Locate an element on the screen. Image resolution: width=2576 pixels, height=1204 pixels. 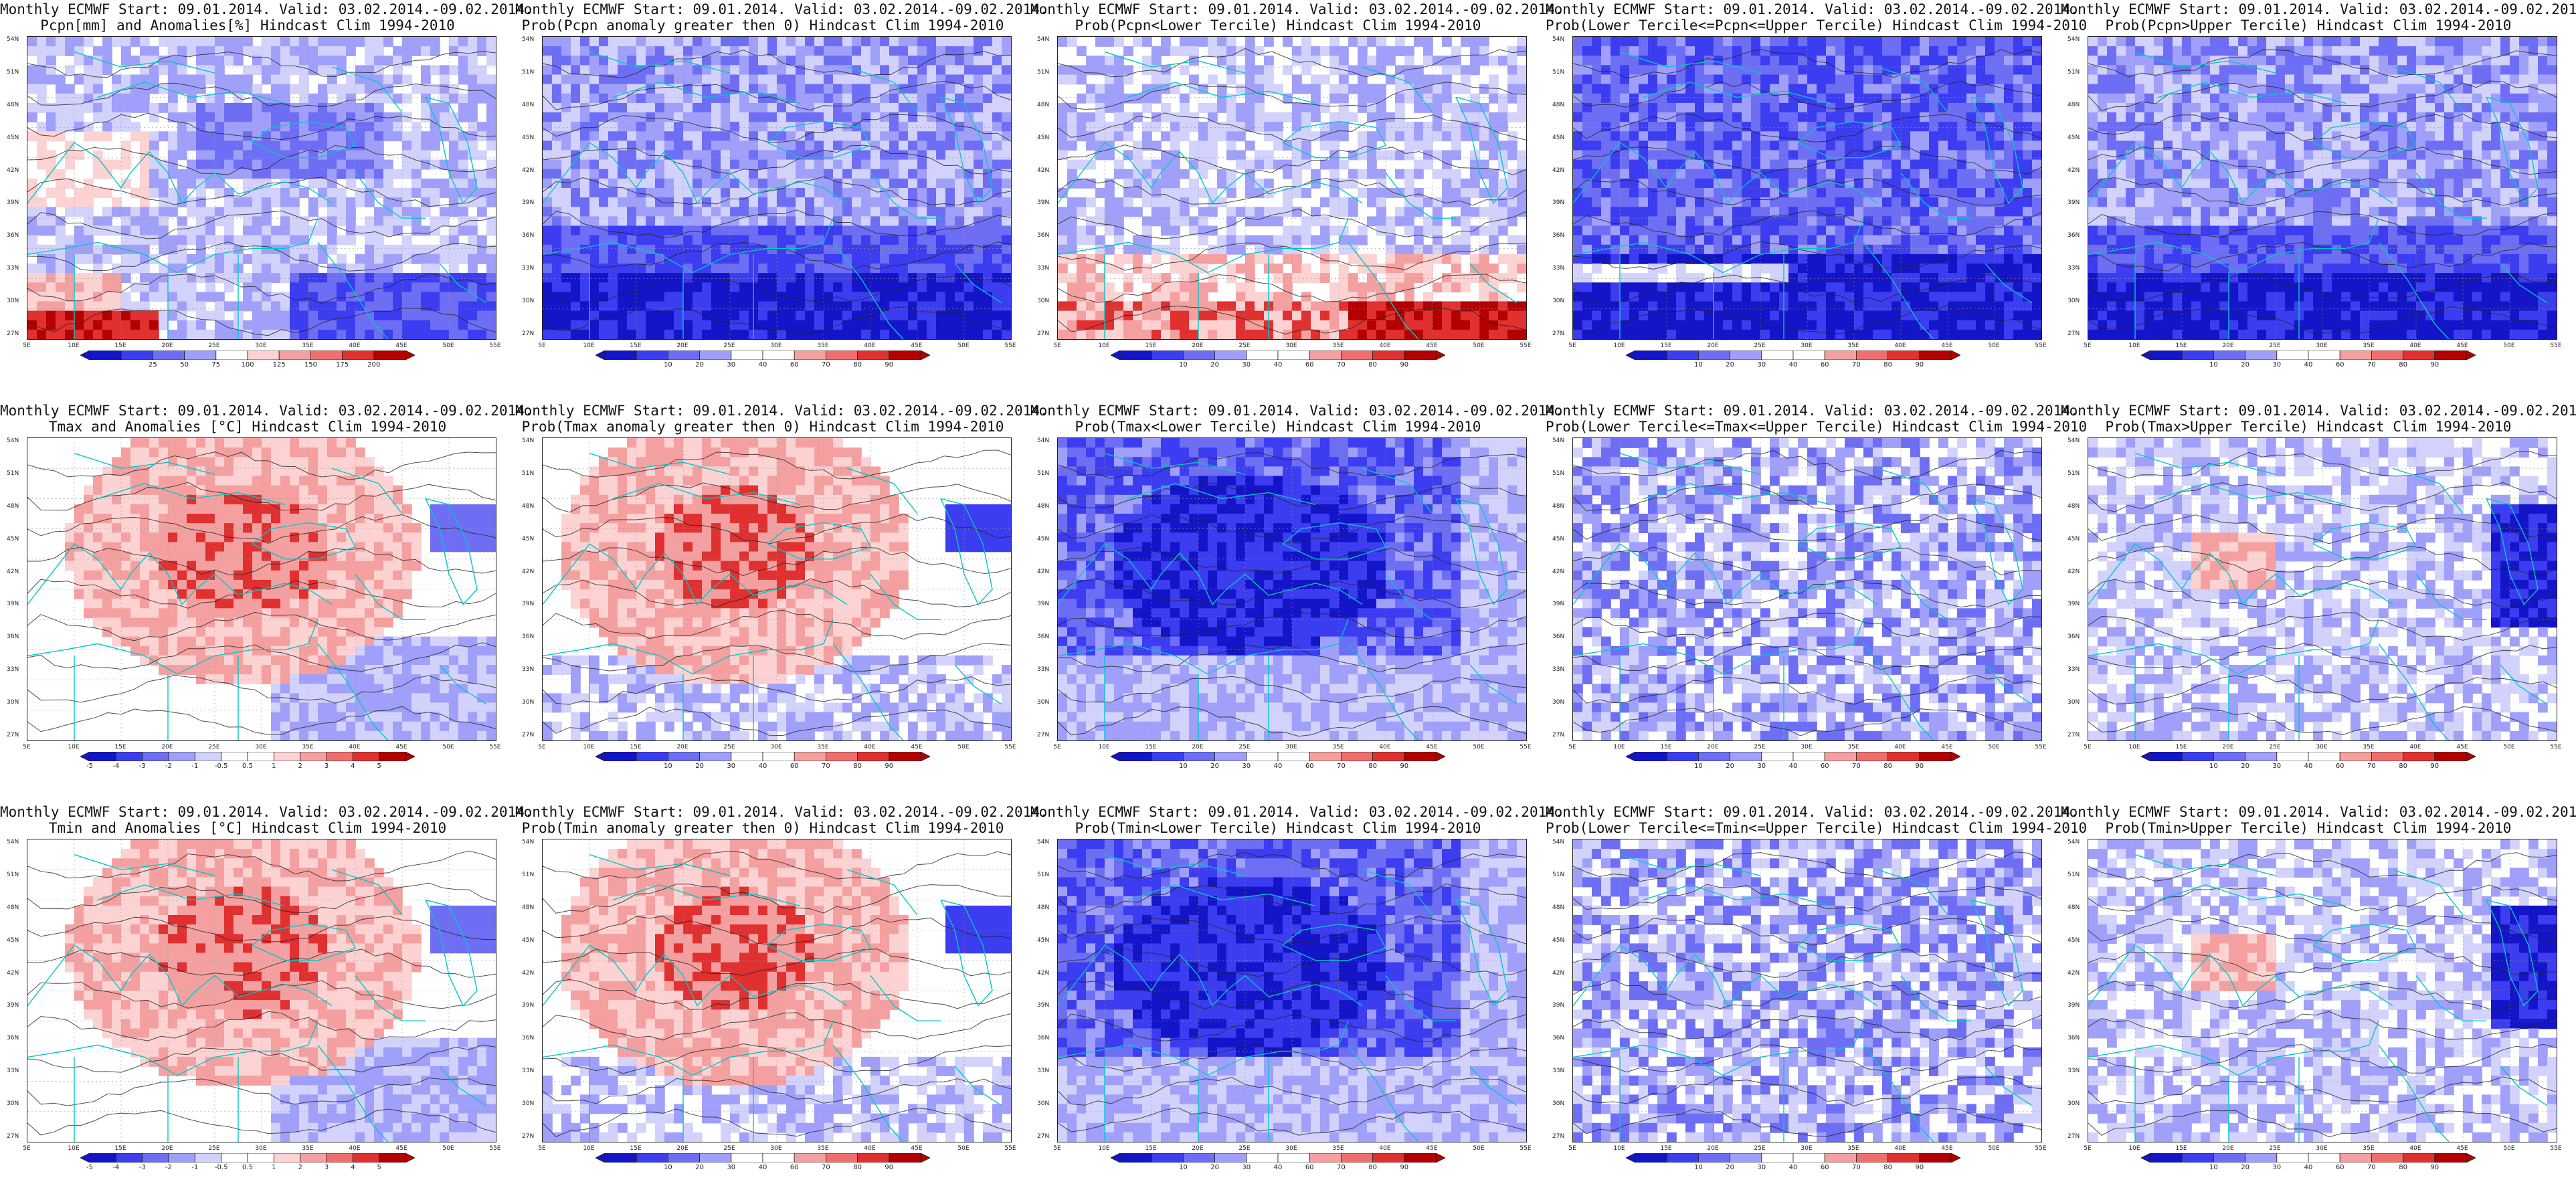
panel-title-line2: Prob(Pcpn>Upper Tercile) is located at coordinates (2207, 25).